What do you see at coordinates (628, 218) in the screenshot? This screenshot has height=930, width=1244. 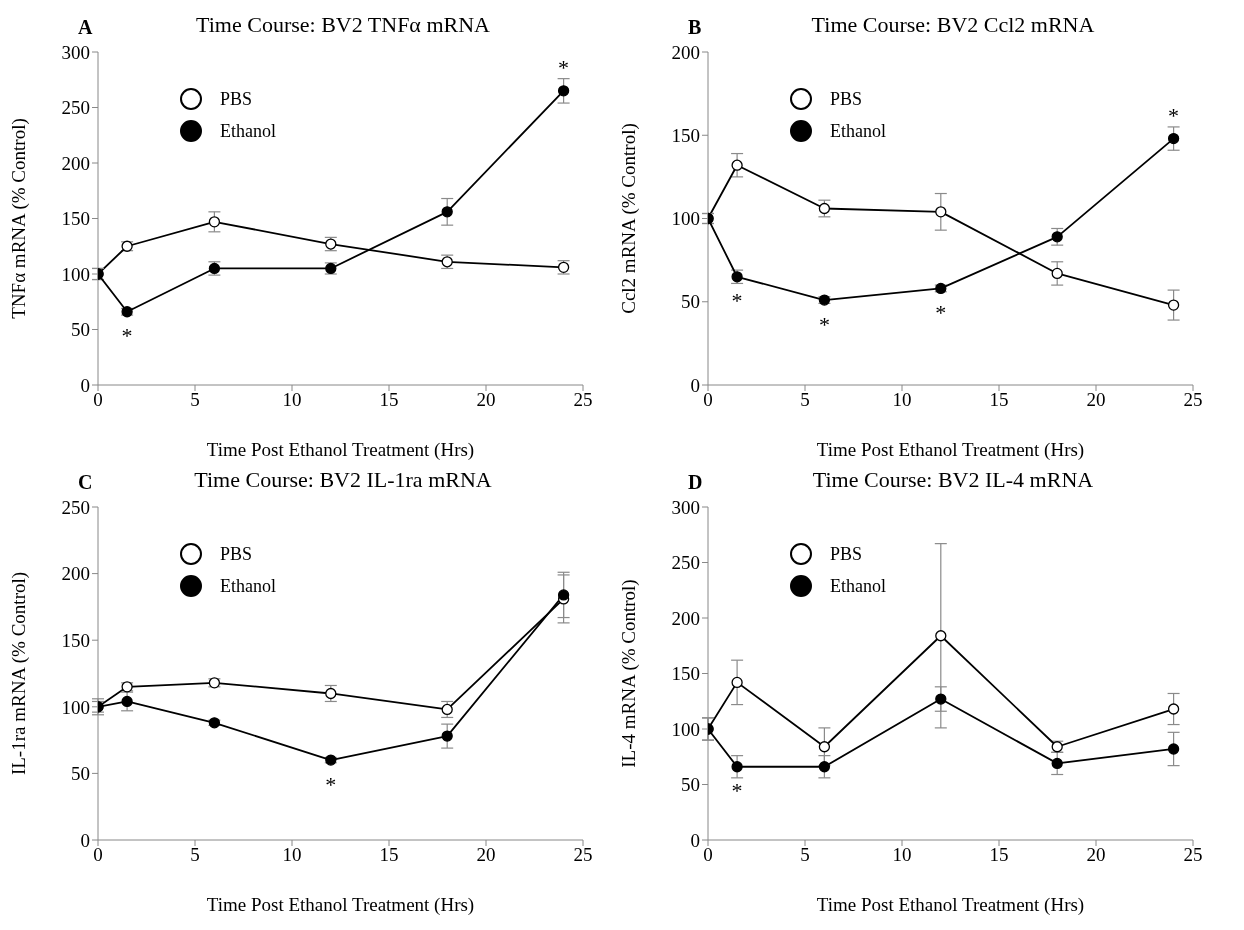 I see `y-axis-title: Ccl2 mRNA (% Control)` at bounding box center [628, 218].